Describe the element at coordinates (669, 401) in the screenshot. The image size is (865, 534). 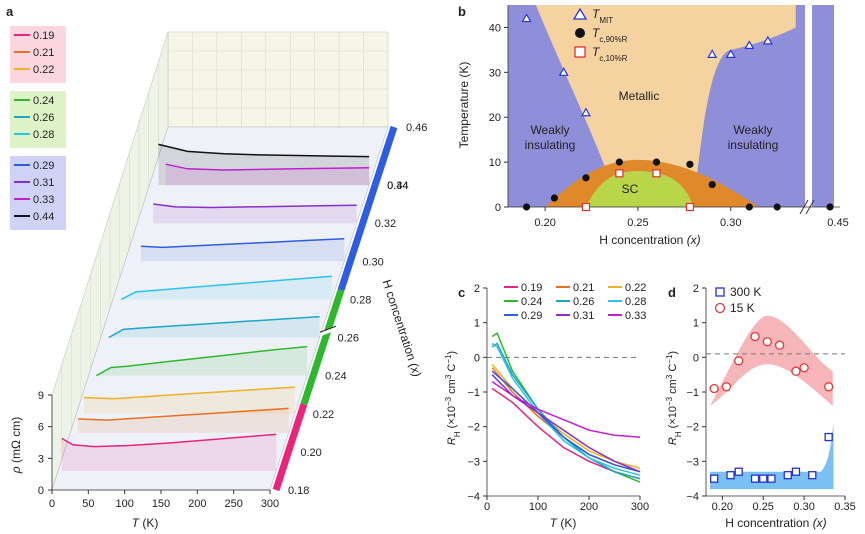
I see `label-part: −3` at that location.